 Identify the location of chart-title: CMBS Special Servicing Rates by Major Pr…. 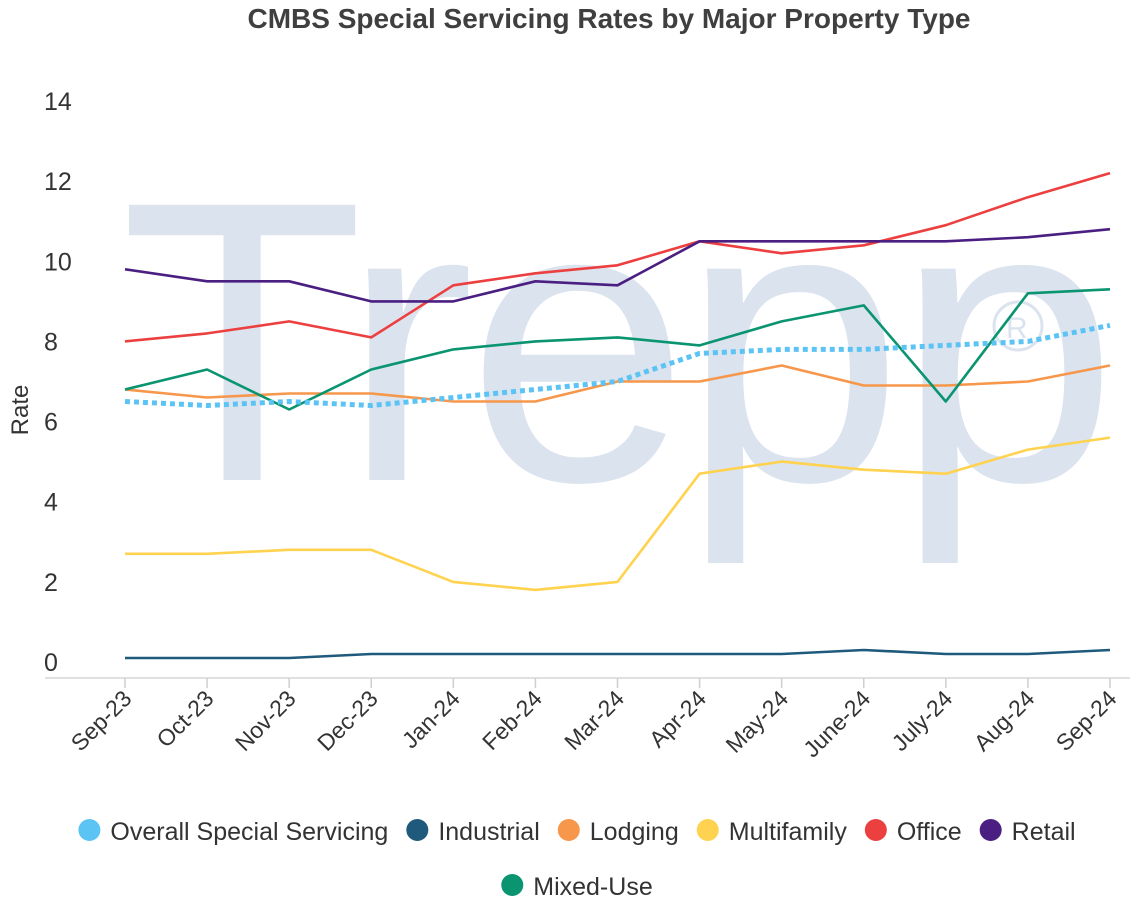
(608, 18).